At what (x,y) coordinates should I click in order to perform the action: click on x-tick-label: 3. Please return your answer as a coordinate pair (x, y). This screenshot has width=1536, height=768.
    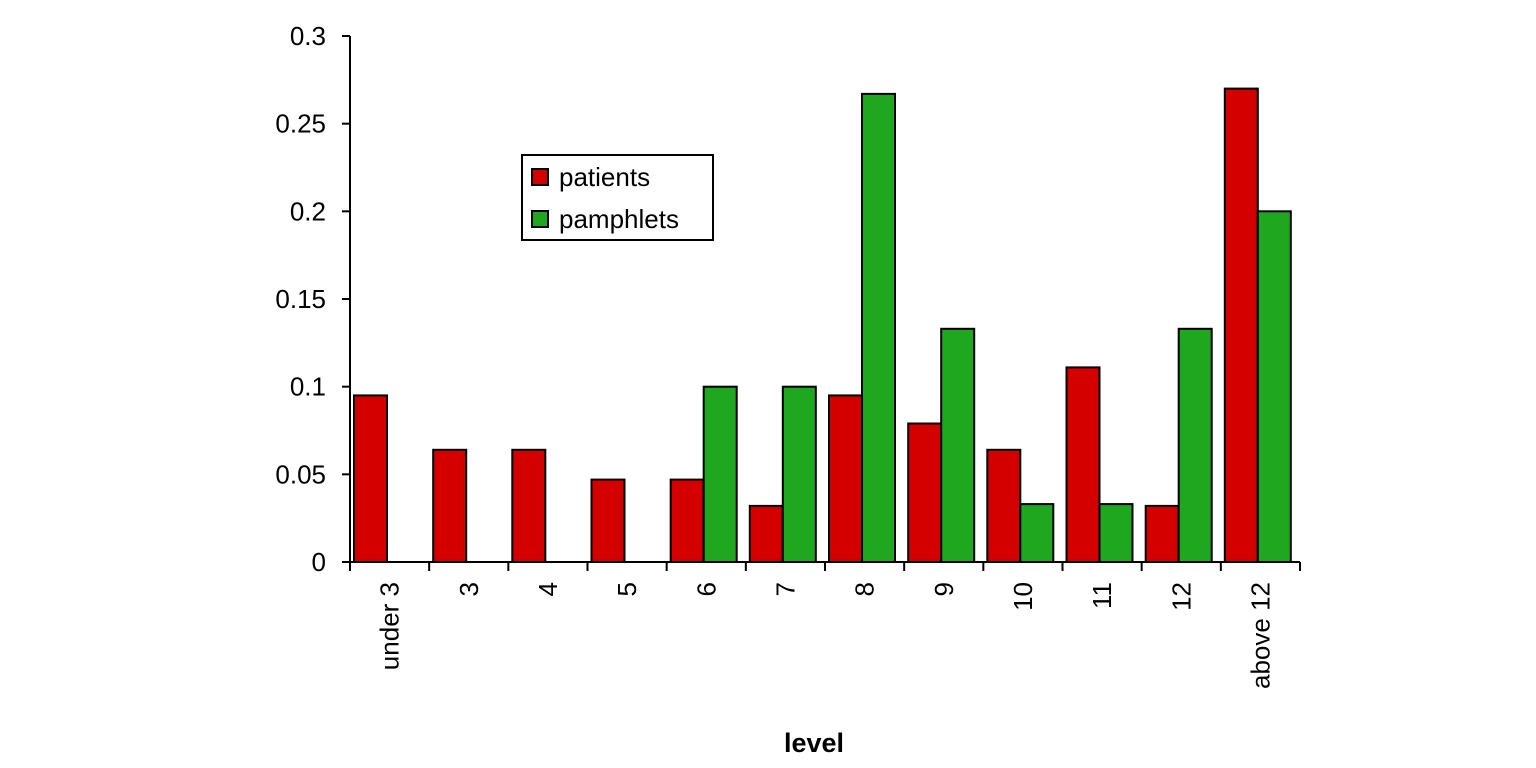
    Looking at the image, I should click on (469, 589).